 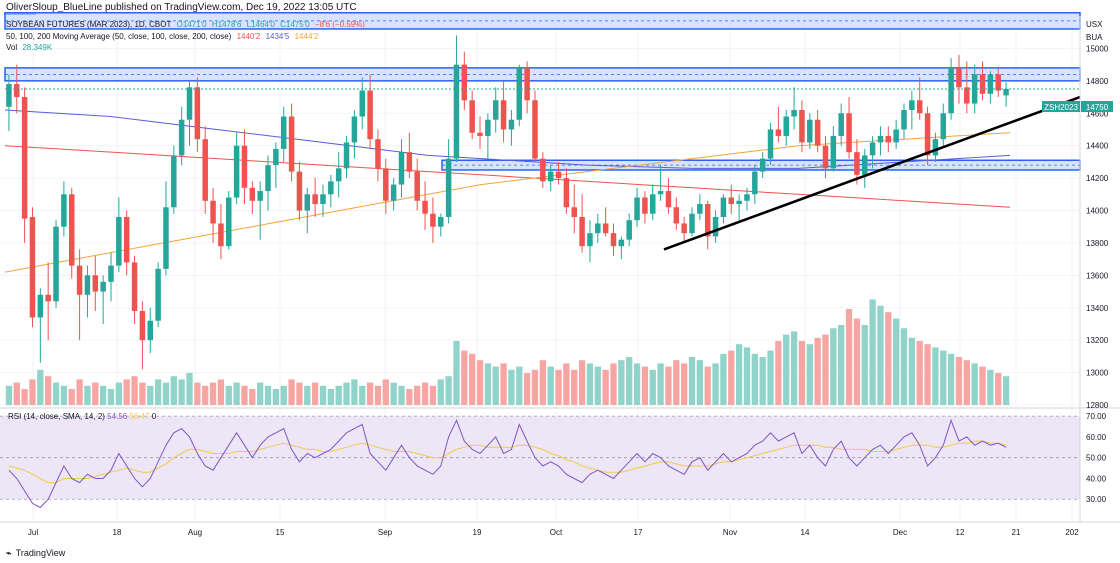 What do you see at coordinates (35, 553) in the screenshot?
I see `tradingview-logo: ⌁ TradingView` at bounding box center [35, 553].